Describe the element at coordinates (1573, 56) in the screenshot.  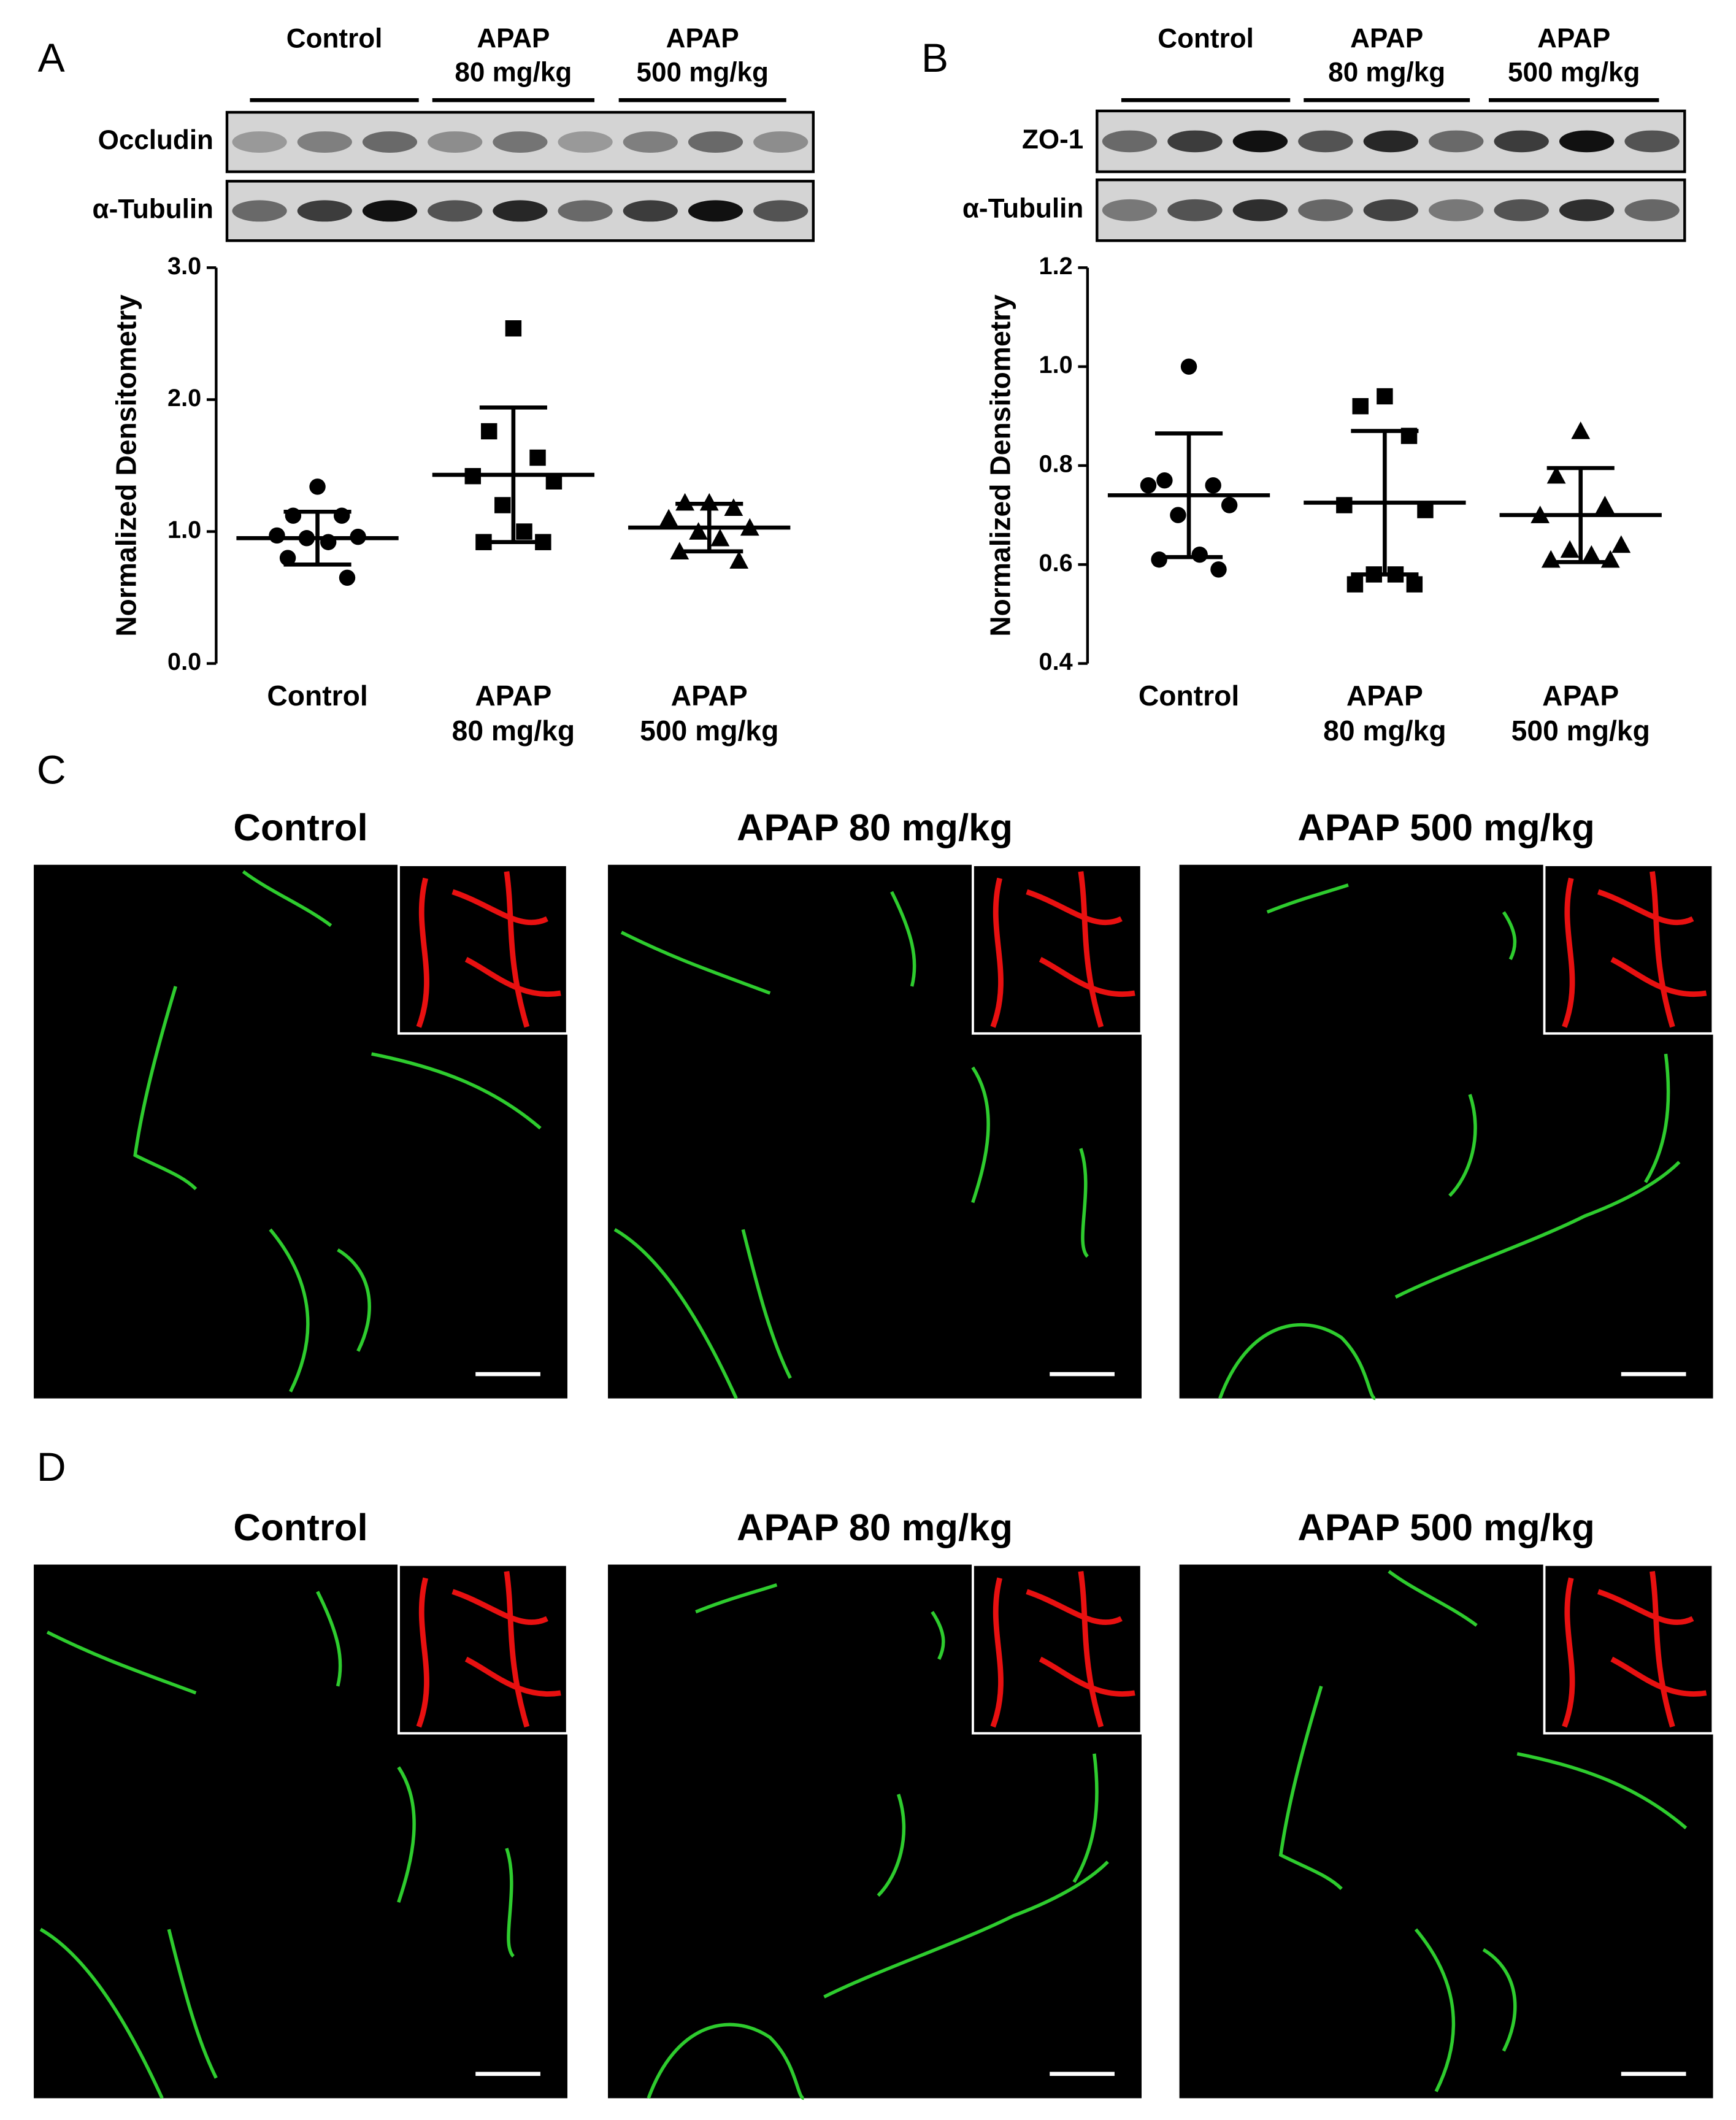
I see `blot-group-label: APAP 500 mg/kg` at that location.